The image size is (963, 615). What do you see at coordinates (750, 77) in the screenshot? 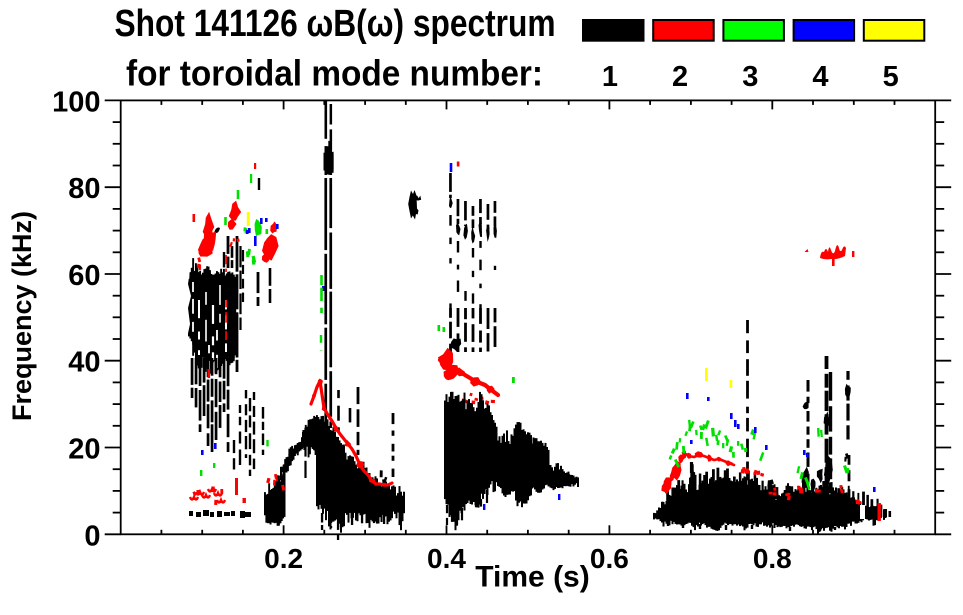
I see `svg-text: 3` at bounding box center [750, 77].